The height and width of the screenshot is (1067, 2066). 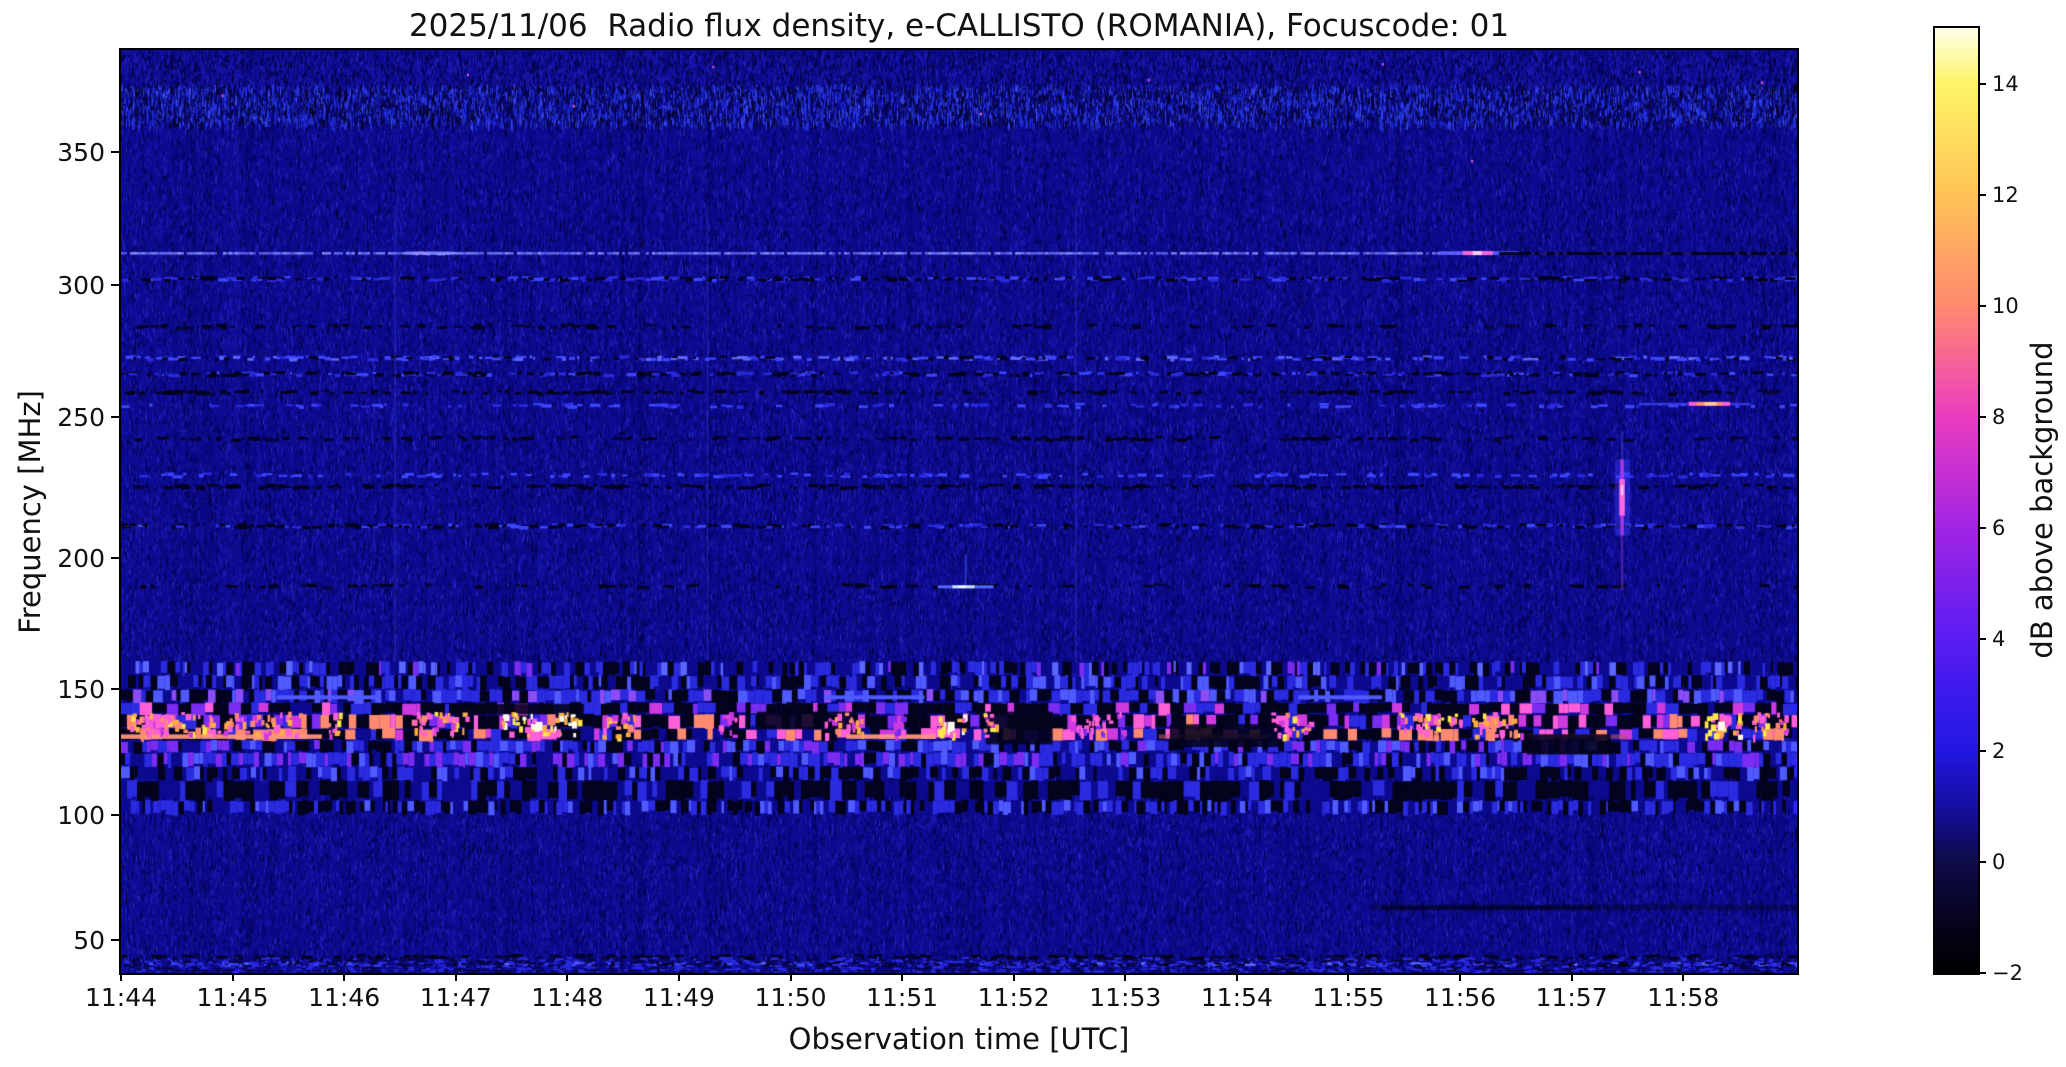 What do you see at coordinates (344, 997) in the screenshot?
I see `x-tick-label: 11:46` at bounding box center [344, 997].